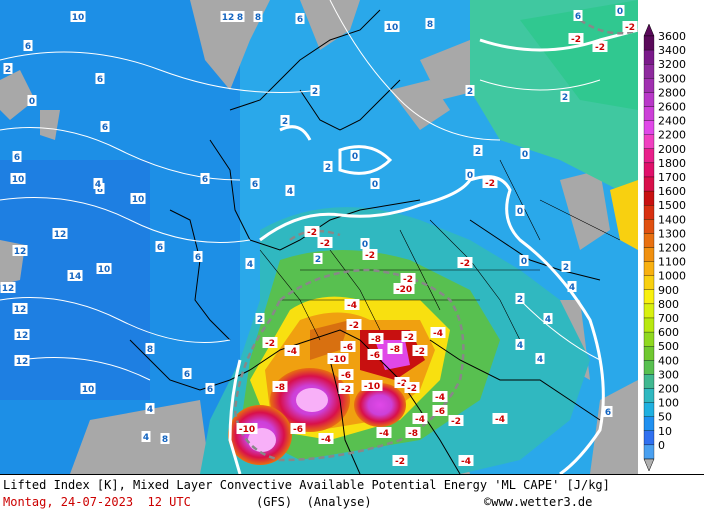  Describe the element at coordinates (672, 248) in the screenshot. I see `legend-label: 1200` at that location.